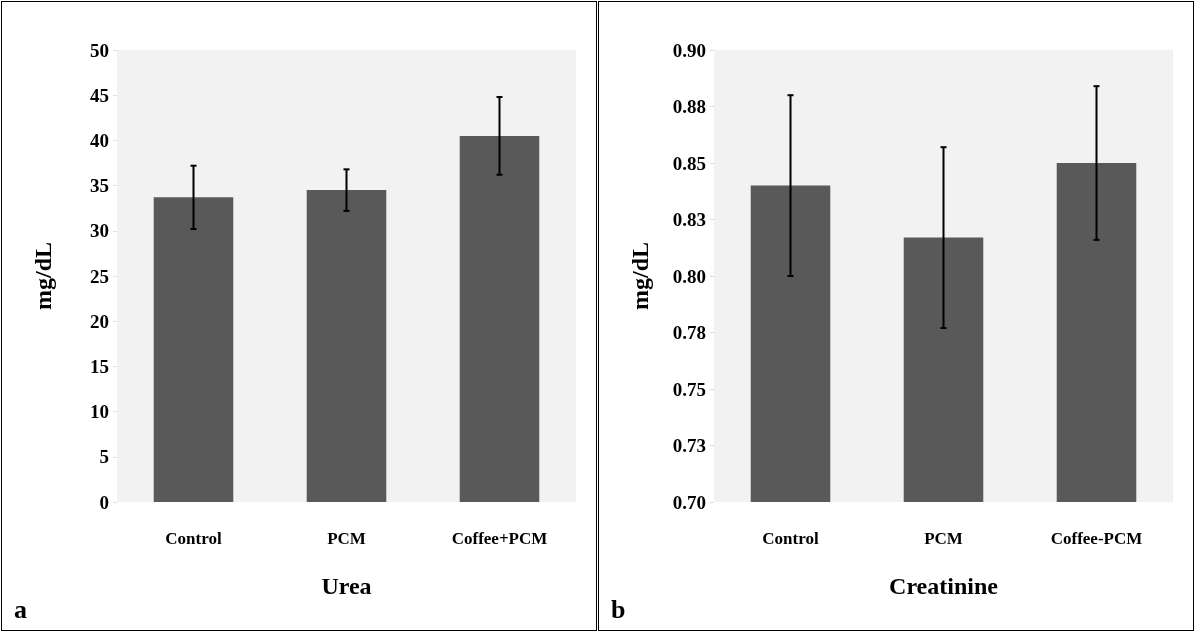 The image size is (1197, 632). I want to click on y-tick-label: 0.70, so click(689, 502).